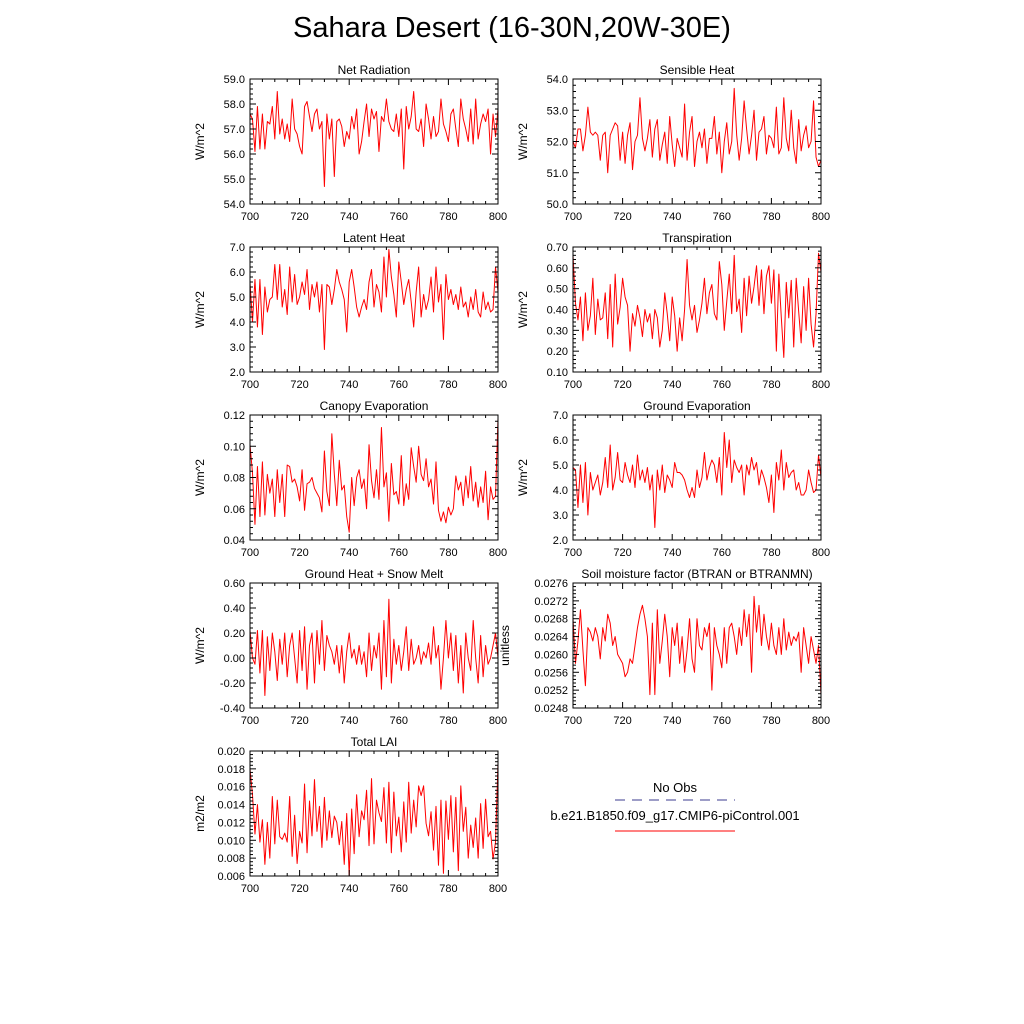 This screenshot has height=1024, width=1024. Describe the element at coordinates (551, 602) in the screenshot. I see `y-tick-label: 0.0272` at that location.